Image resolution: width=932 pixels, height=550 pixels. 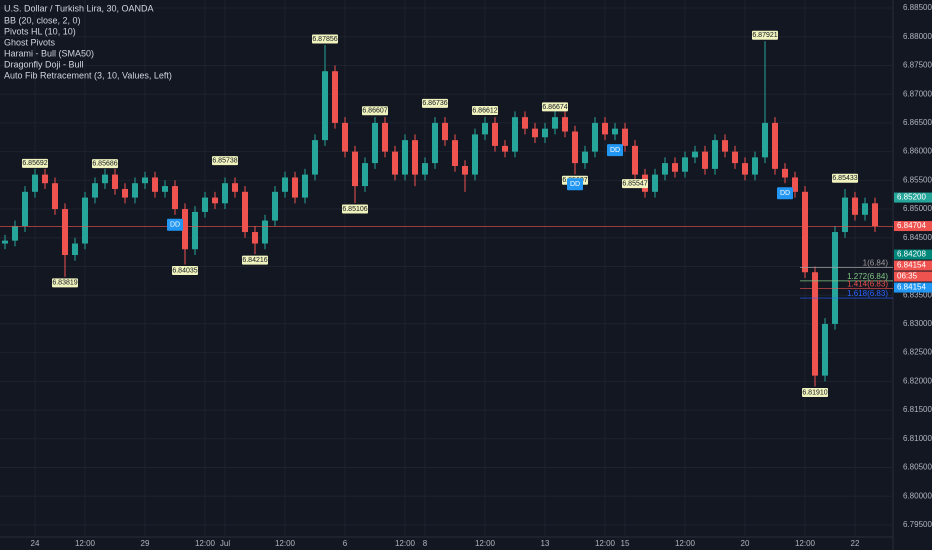 I want to click on pivot-label: 6.87921, so click(x=764, y=35).